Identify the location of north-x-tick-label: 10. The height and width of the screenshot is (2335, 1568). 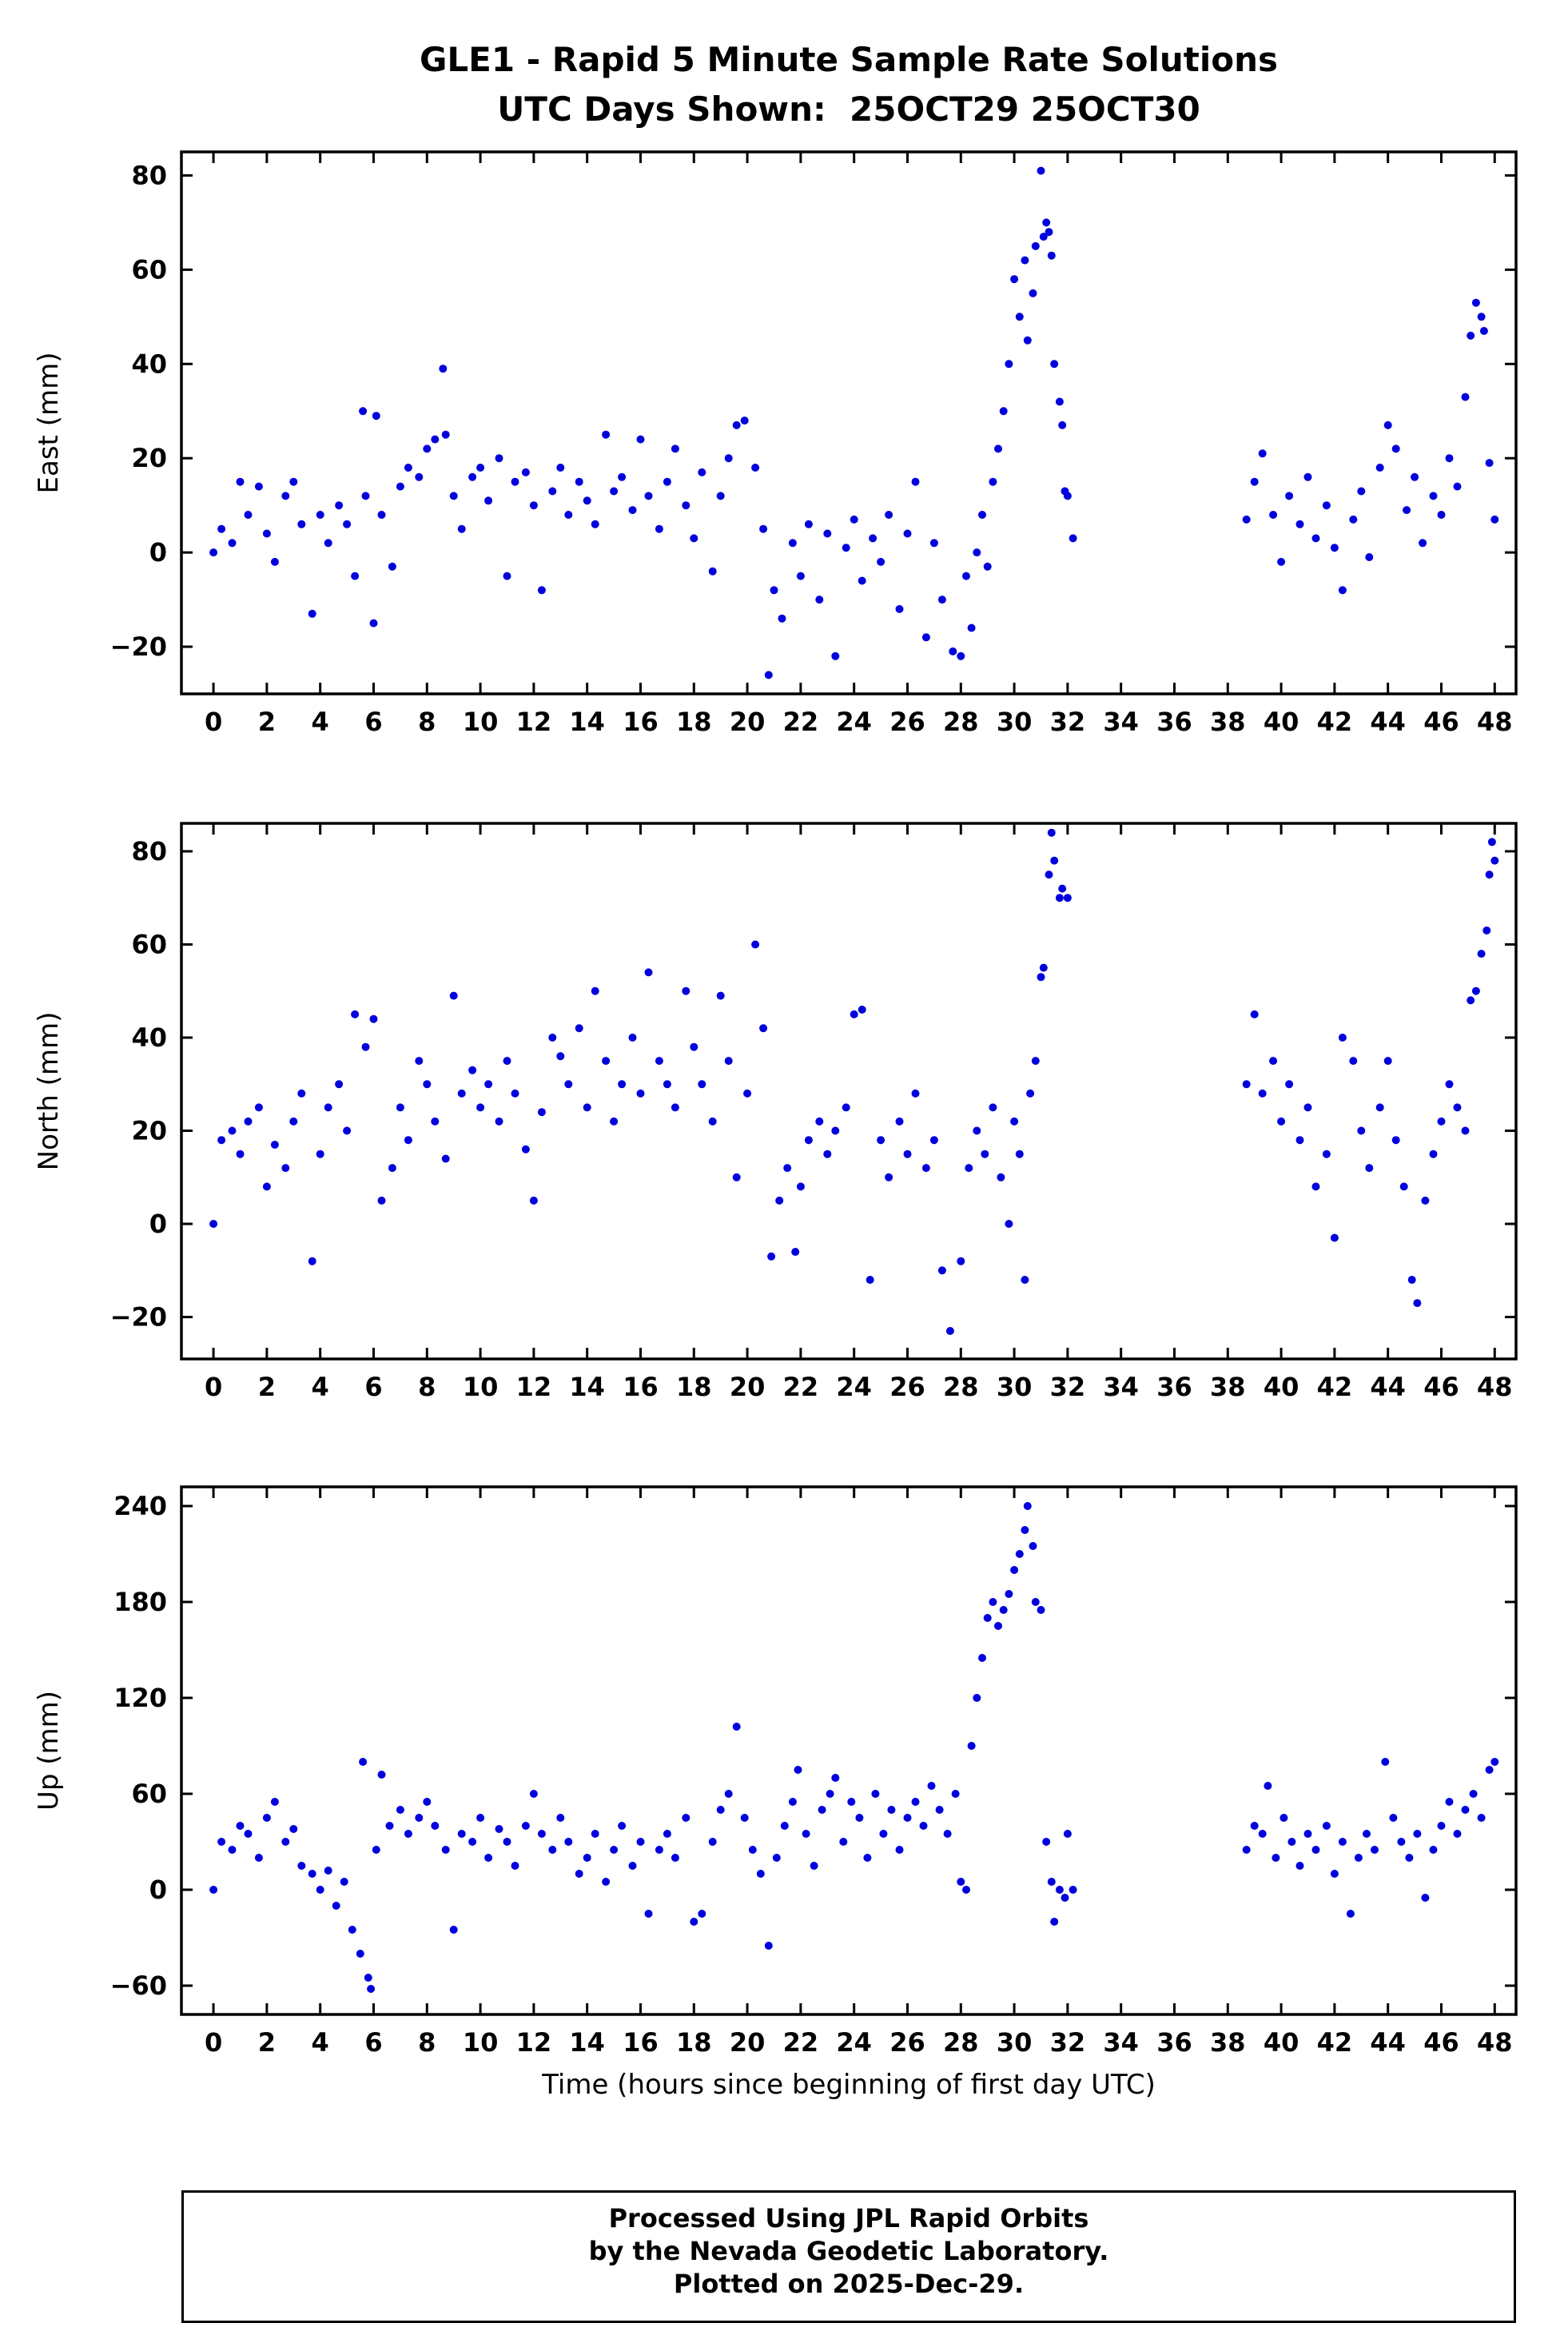
(481, 1387).